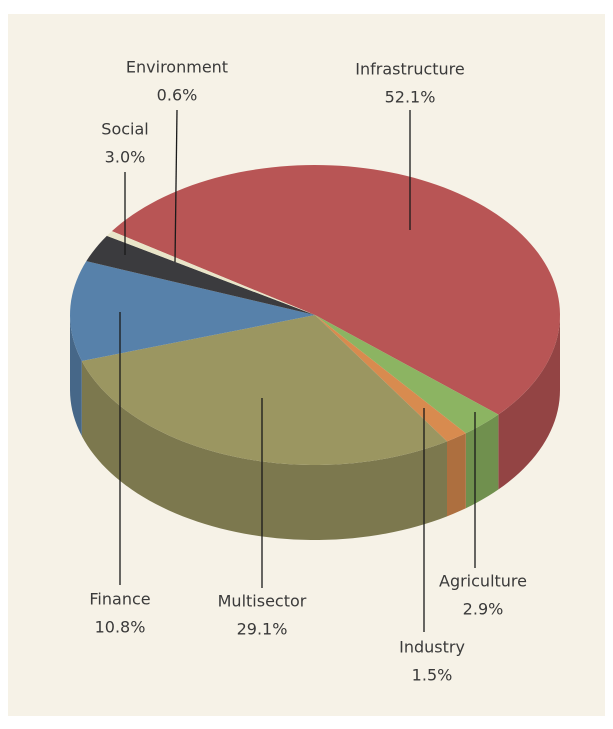 Image resolution: width=613 pixels, height=729 pixels. I want to click on category-label: Social, so click(124, 129).